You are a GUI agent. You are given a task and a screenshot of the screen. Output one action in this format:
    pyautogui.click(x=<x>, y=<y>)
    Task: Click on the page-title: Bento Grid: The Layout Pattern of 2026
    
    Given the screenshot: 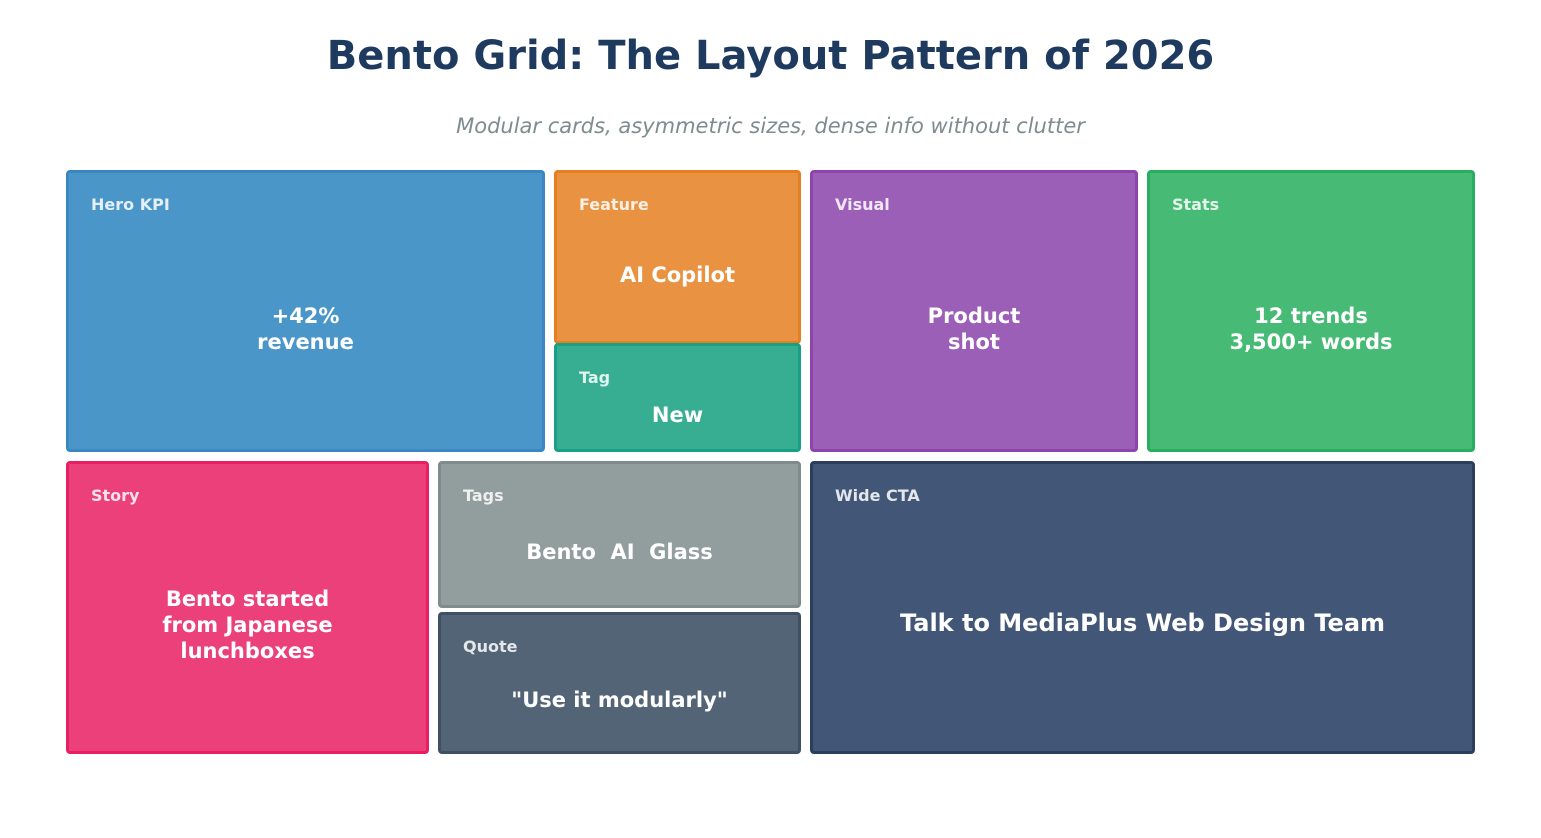 What is the action you would take?
    pyautogui.click(x=770, y=56)
    